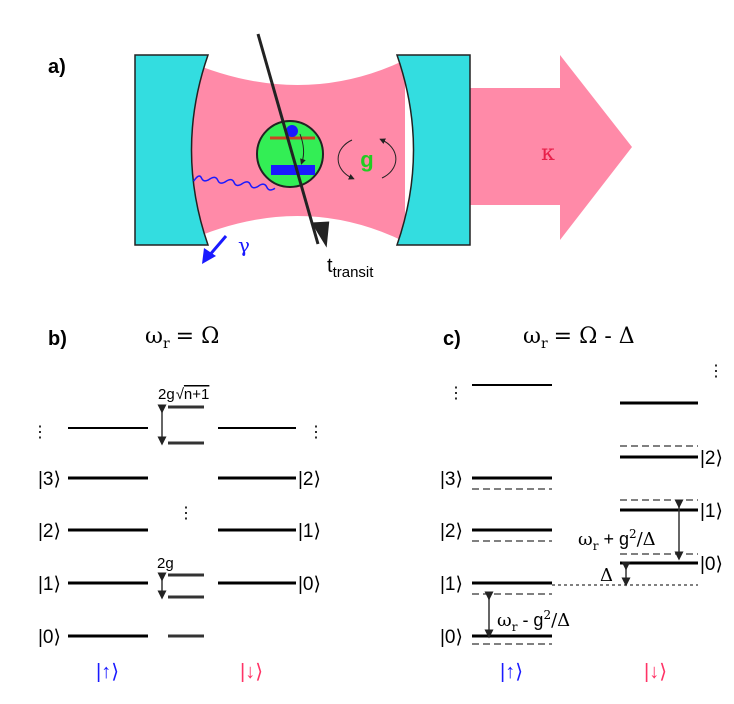  What do you see at coordinates (182, 338) in the screenshot?
I see `panel-b-title: ωr = Ω` at bounding box center [182, 338].